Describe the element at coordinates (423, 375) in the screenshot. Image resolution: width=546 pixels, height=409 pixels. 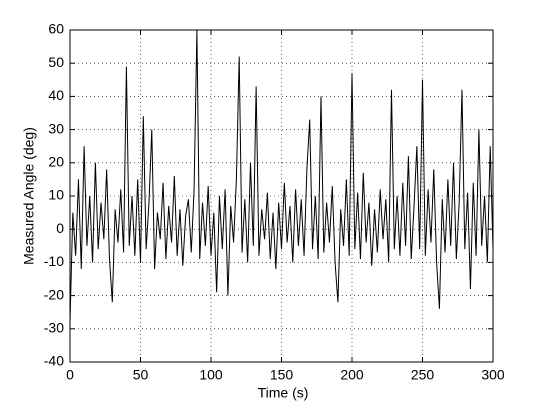
I see `x-tick-label: 250` at that location.